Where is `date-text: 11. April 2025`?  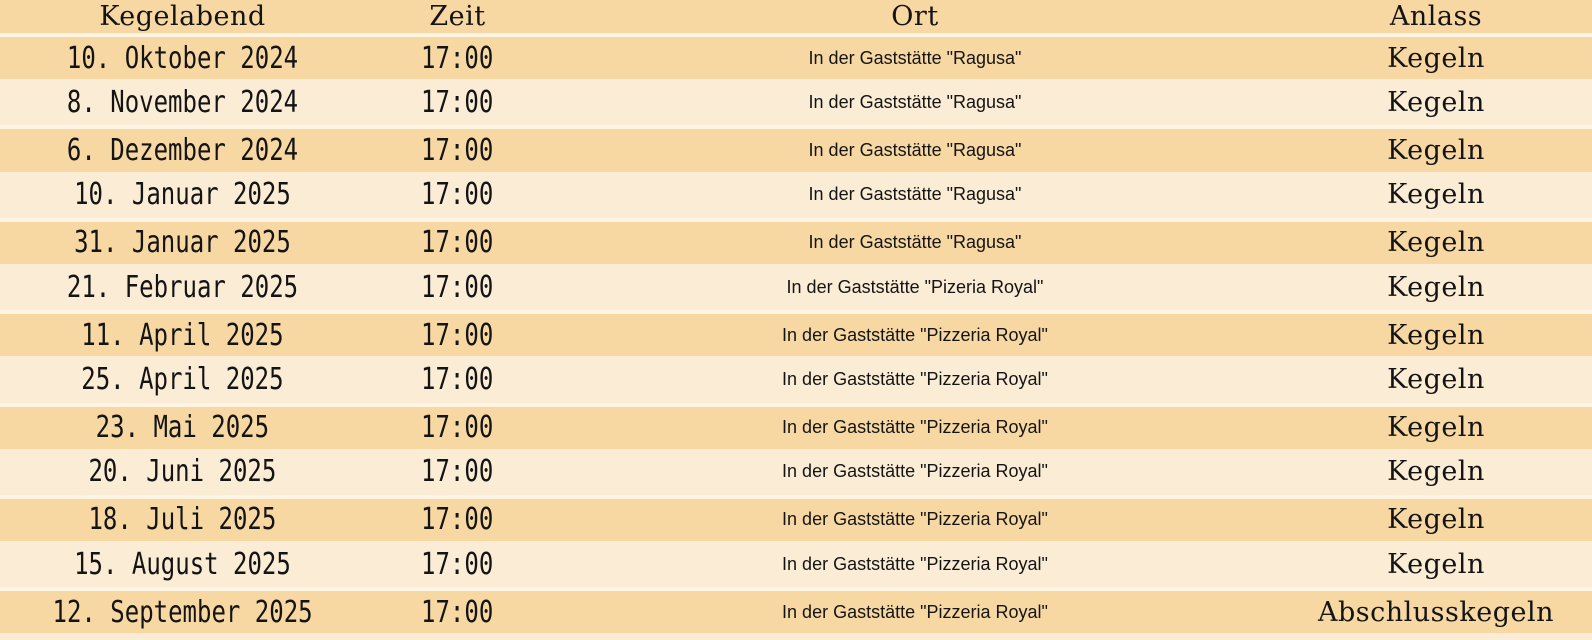
date-text: 11. April 2025 is located at coordinates (182, 335).